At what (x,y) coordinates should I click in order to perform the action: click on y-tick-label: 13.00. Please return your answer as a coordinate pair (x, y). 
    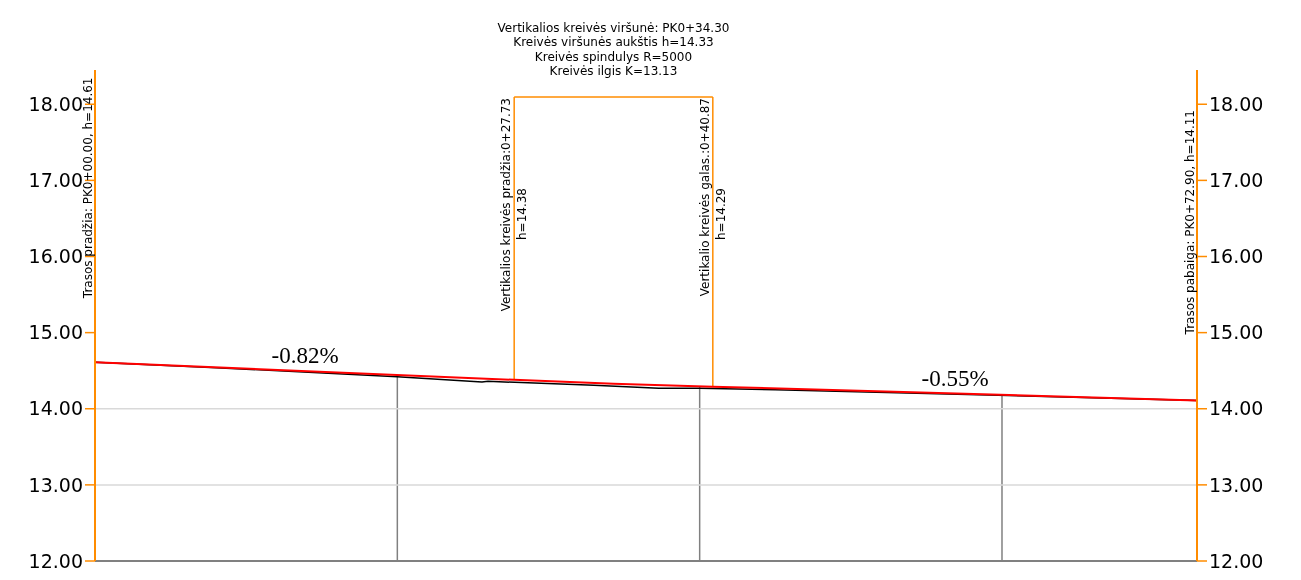
    Looking at the image, I should click on (55, 484).